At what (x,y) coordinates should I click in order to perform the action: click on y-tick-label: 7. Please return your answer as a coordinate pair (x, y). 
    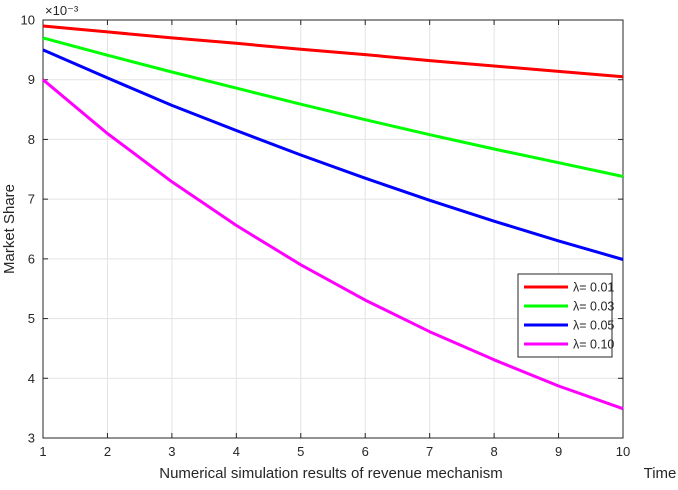
    Looking at the image, I should click on (31, 199).